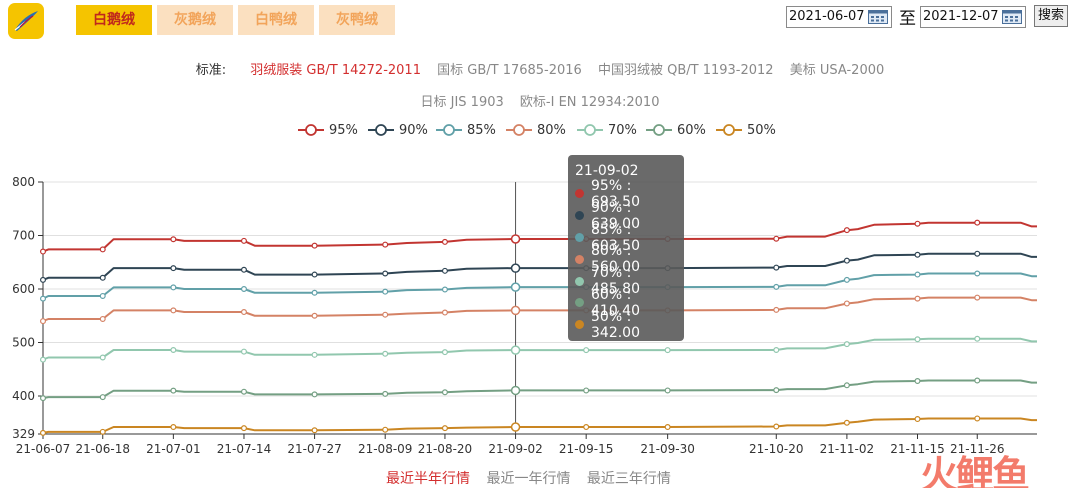  What do you see at coordinates (357, 20) in the screenshot?
I see `tab-grey-duck: 灰鸭绒` at bounding box center [357, 20].